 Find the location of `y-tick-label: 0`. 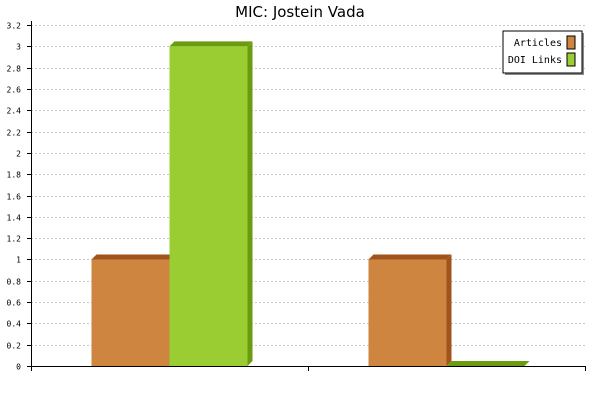

y-tick-label: 0 is located at coordinates (18, 367).